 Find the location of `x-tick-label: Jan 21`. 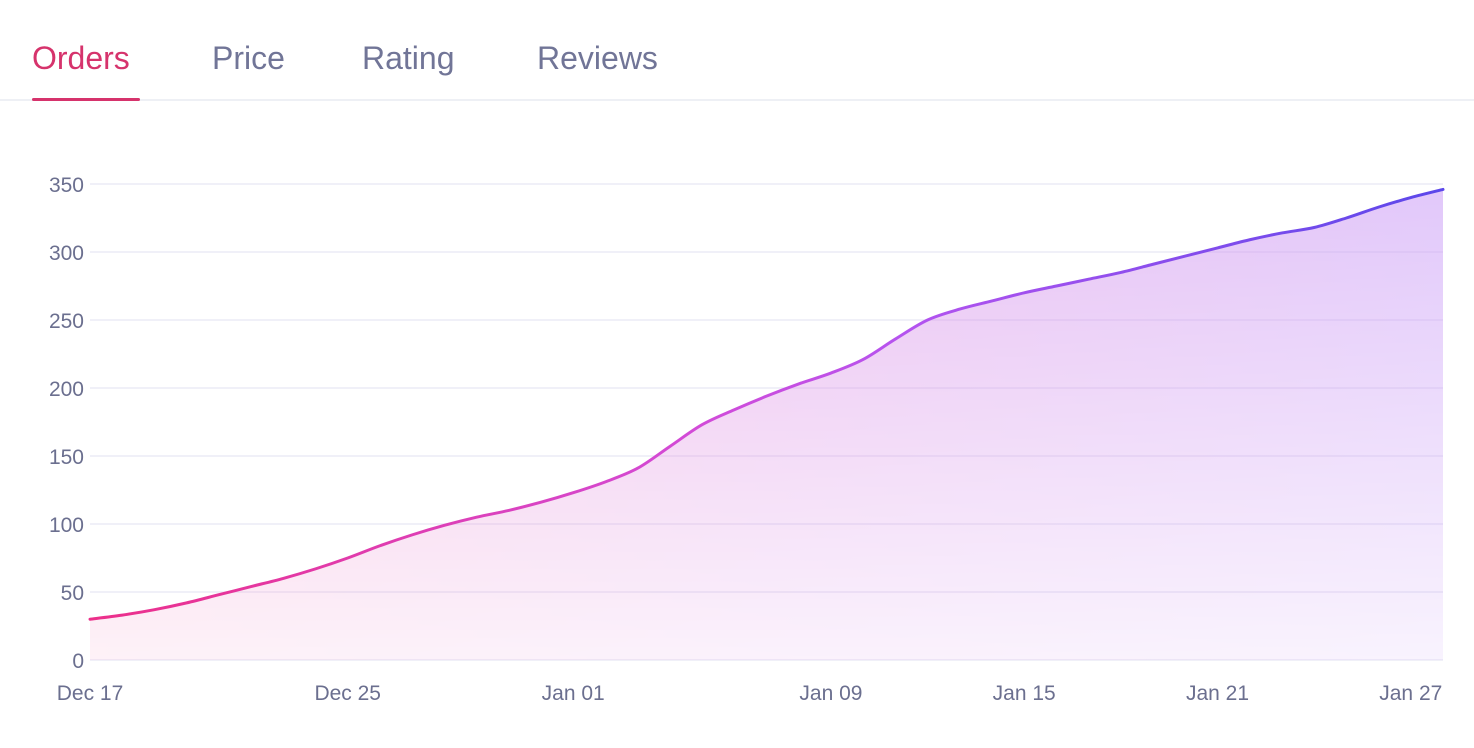

x-tick-label: Jan 21 is located at coordinates (1217, 693).